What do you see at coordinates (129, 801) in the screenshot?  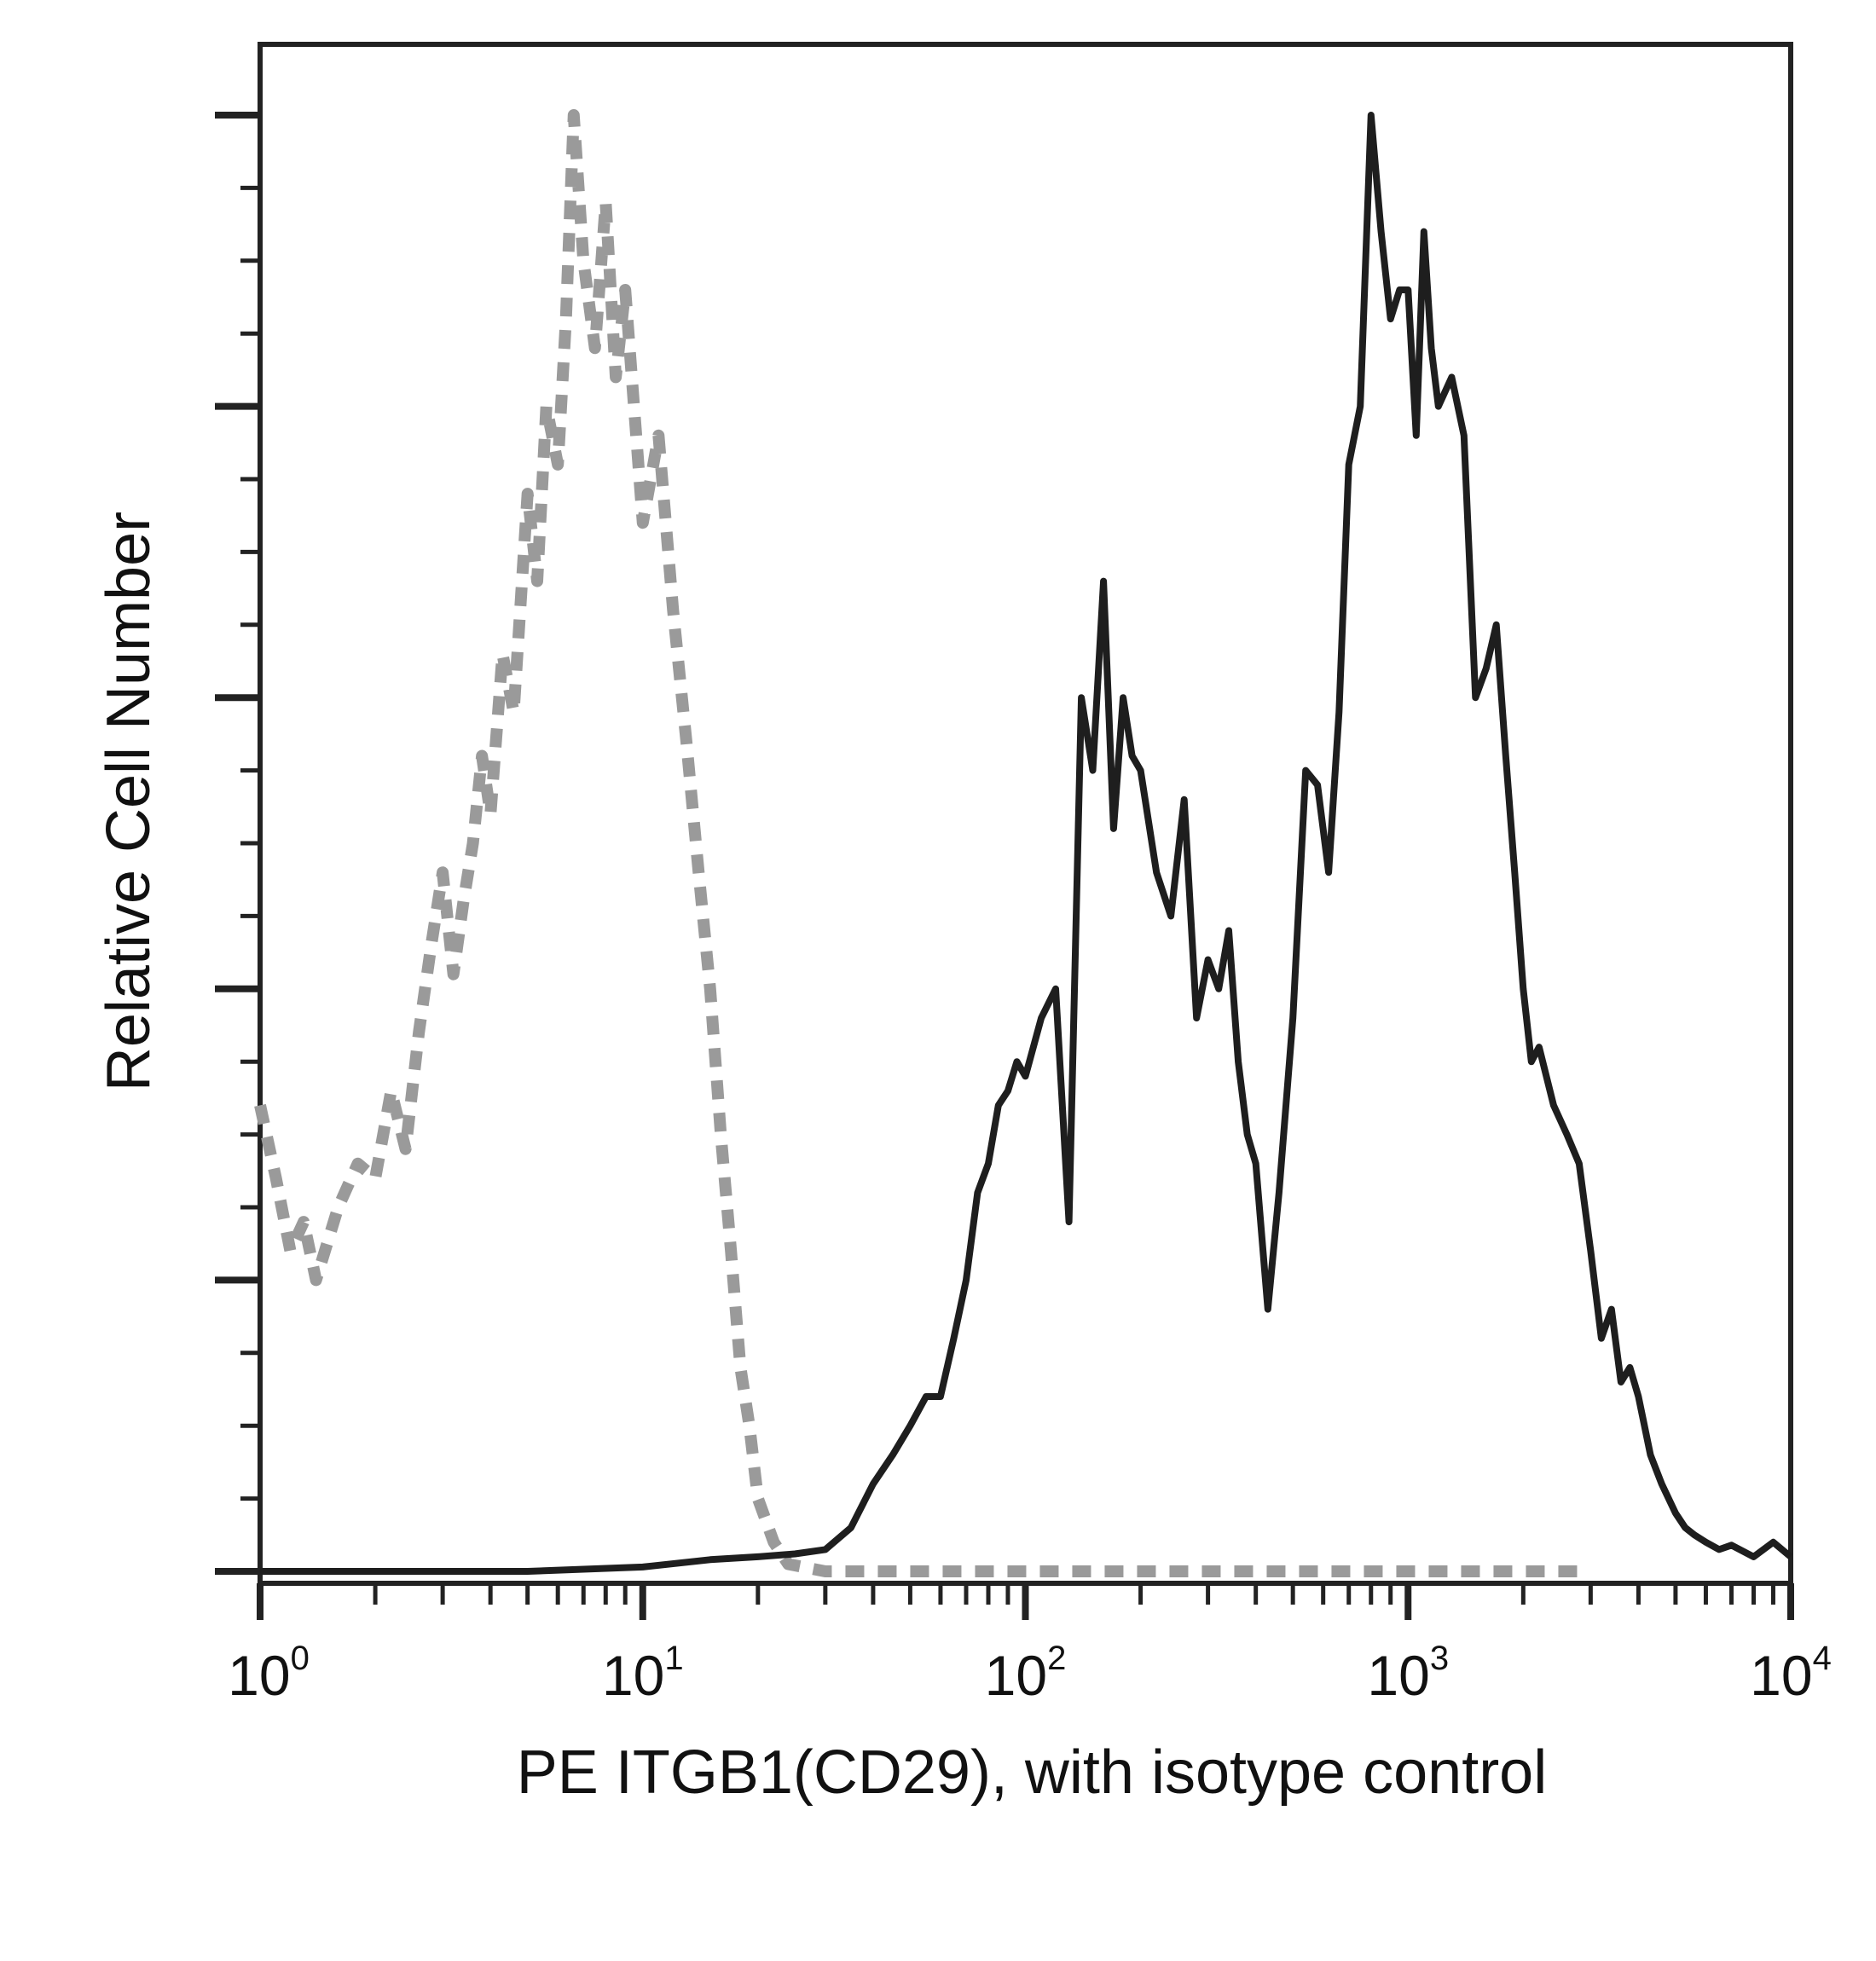 I see `y-axis-title: Relative Cell Number` at bounding box center [129, 801].